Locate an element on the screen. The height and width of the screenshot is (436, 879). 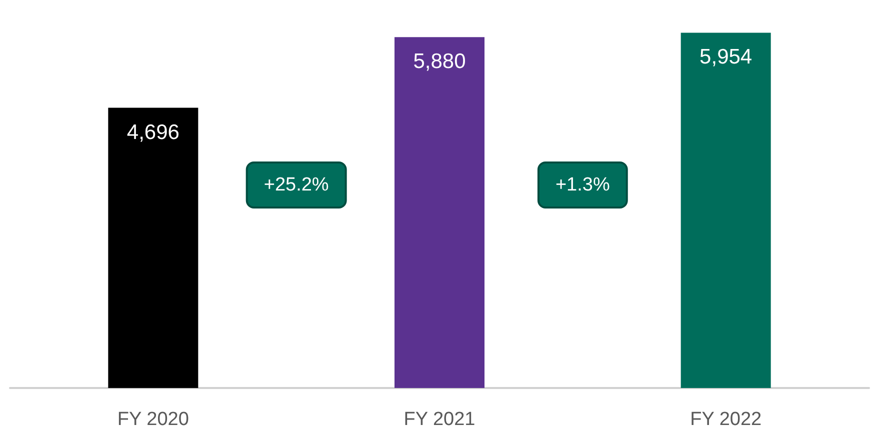
x-tick-label: FY 2020 is located at coordinates (153, 419).